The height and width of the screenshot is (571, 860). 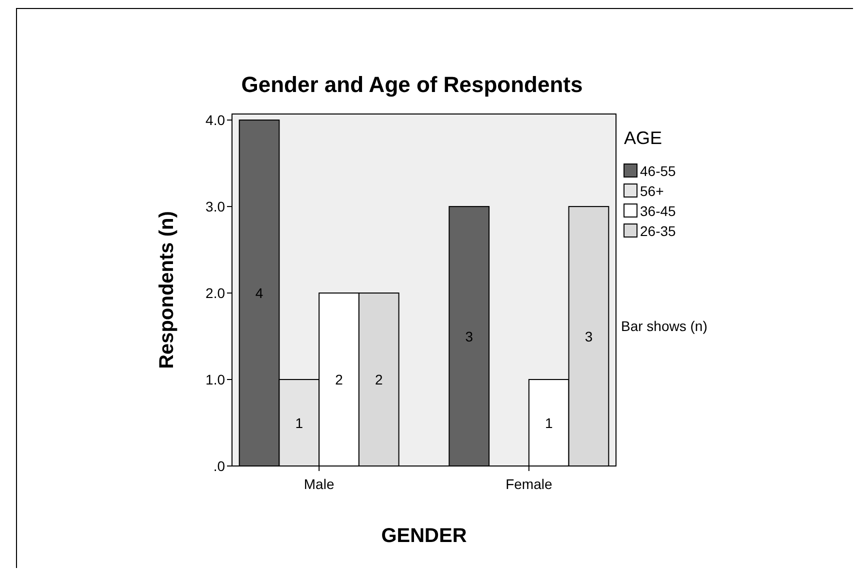 I want to click on legend-title: AGE, so click(x=643, y=138).